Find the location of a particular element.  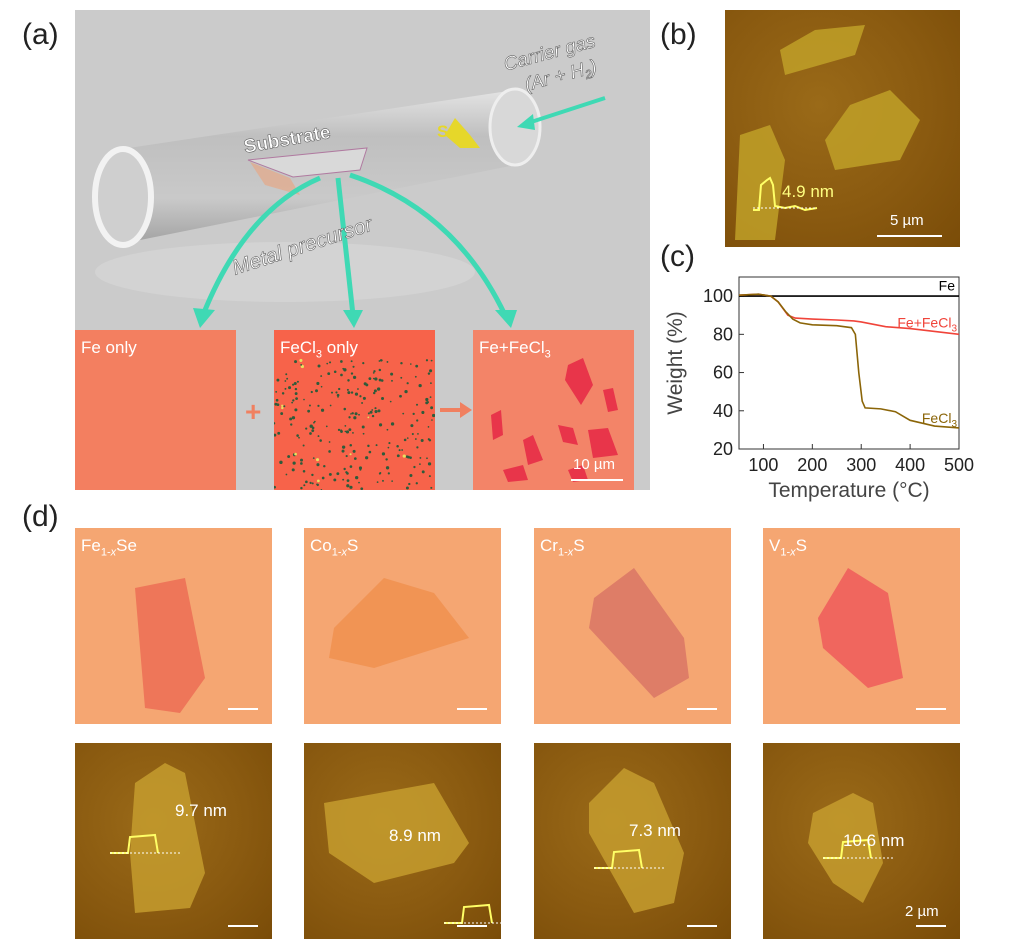

image-label: Fe only is located at coordinates (109, 347).